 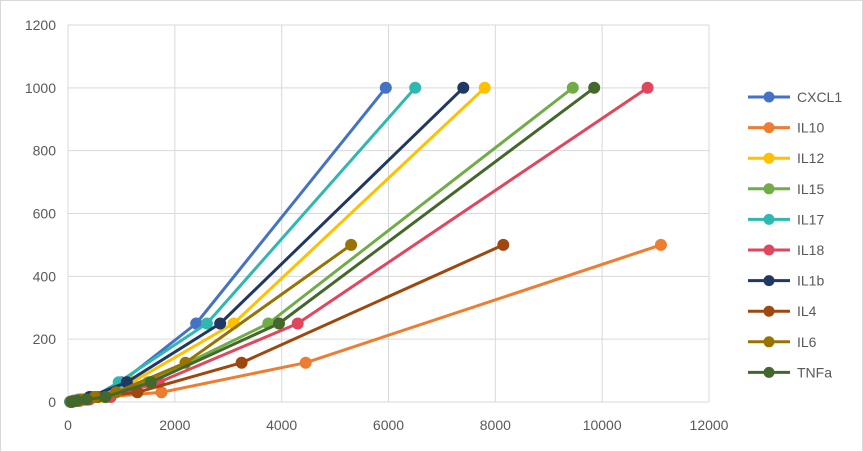 I want to click on x-tick-label: 10000, so click(x=602, y=425).